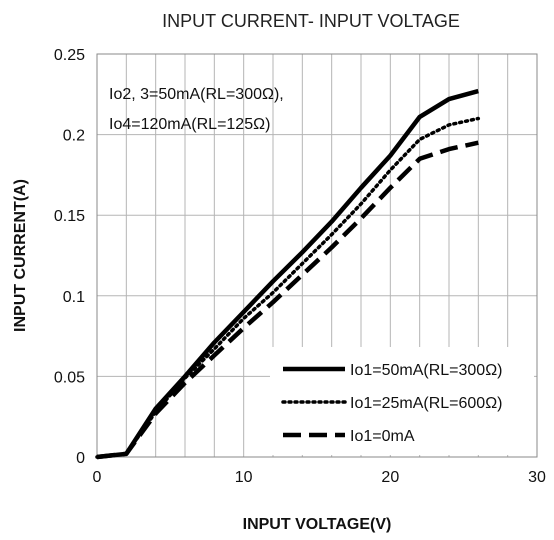 This screenshot has width=554, height=540. I want to click on x-tick-label: 10, so click(244, 477).